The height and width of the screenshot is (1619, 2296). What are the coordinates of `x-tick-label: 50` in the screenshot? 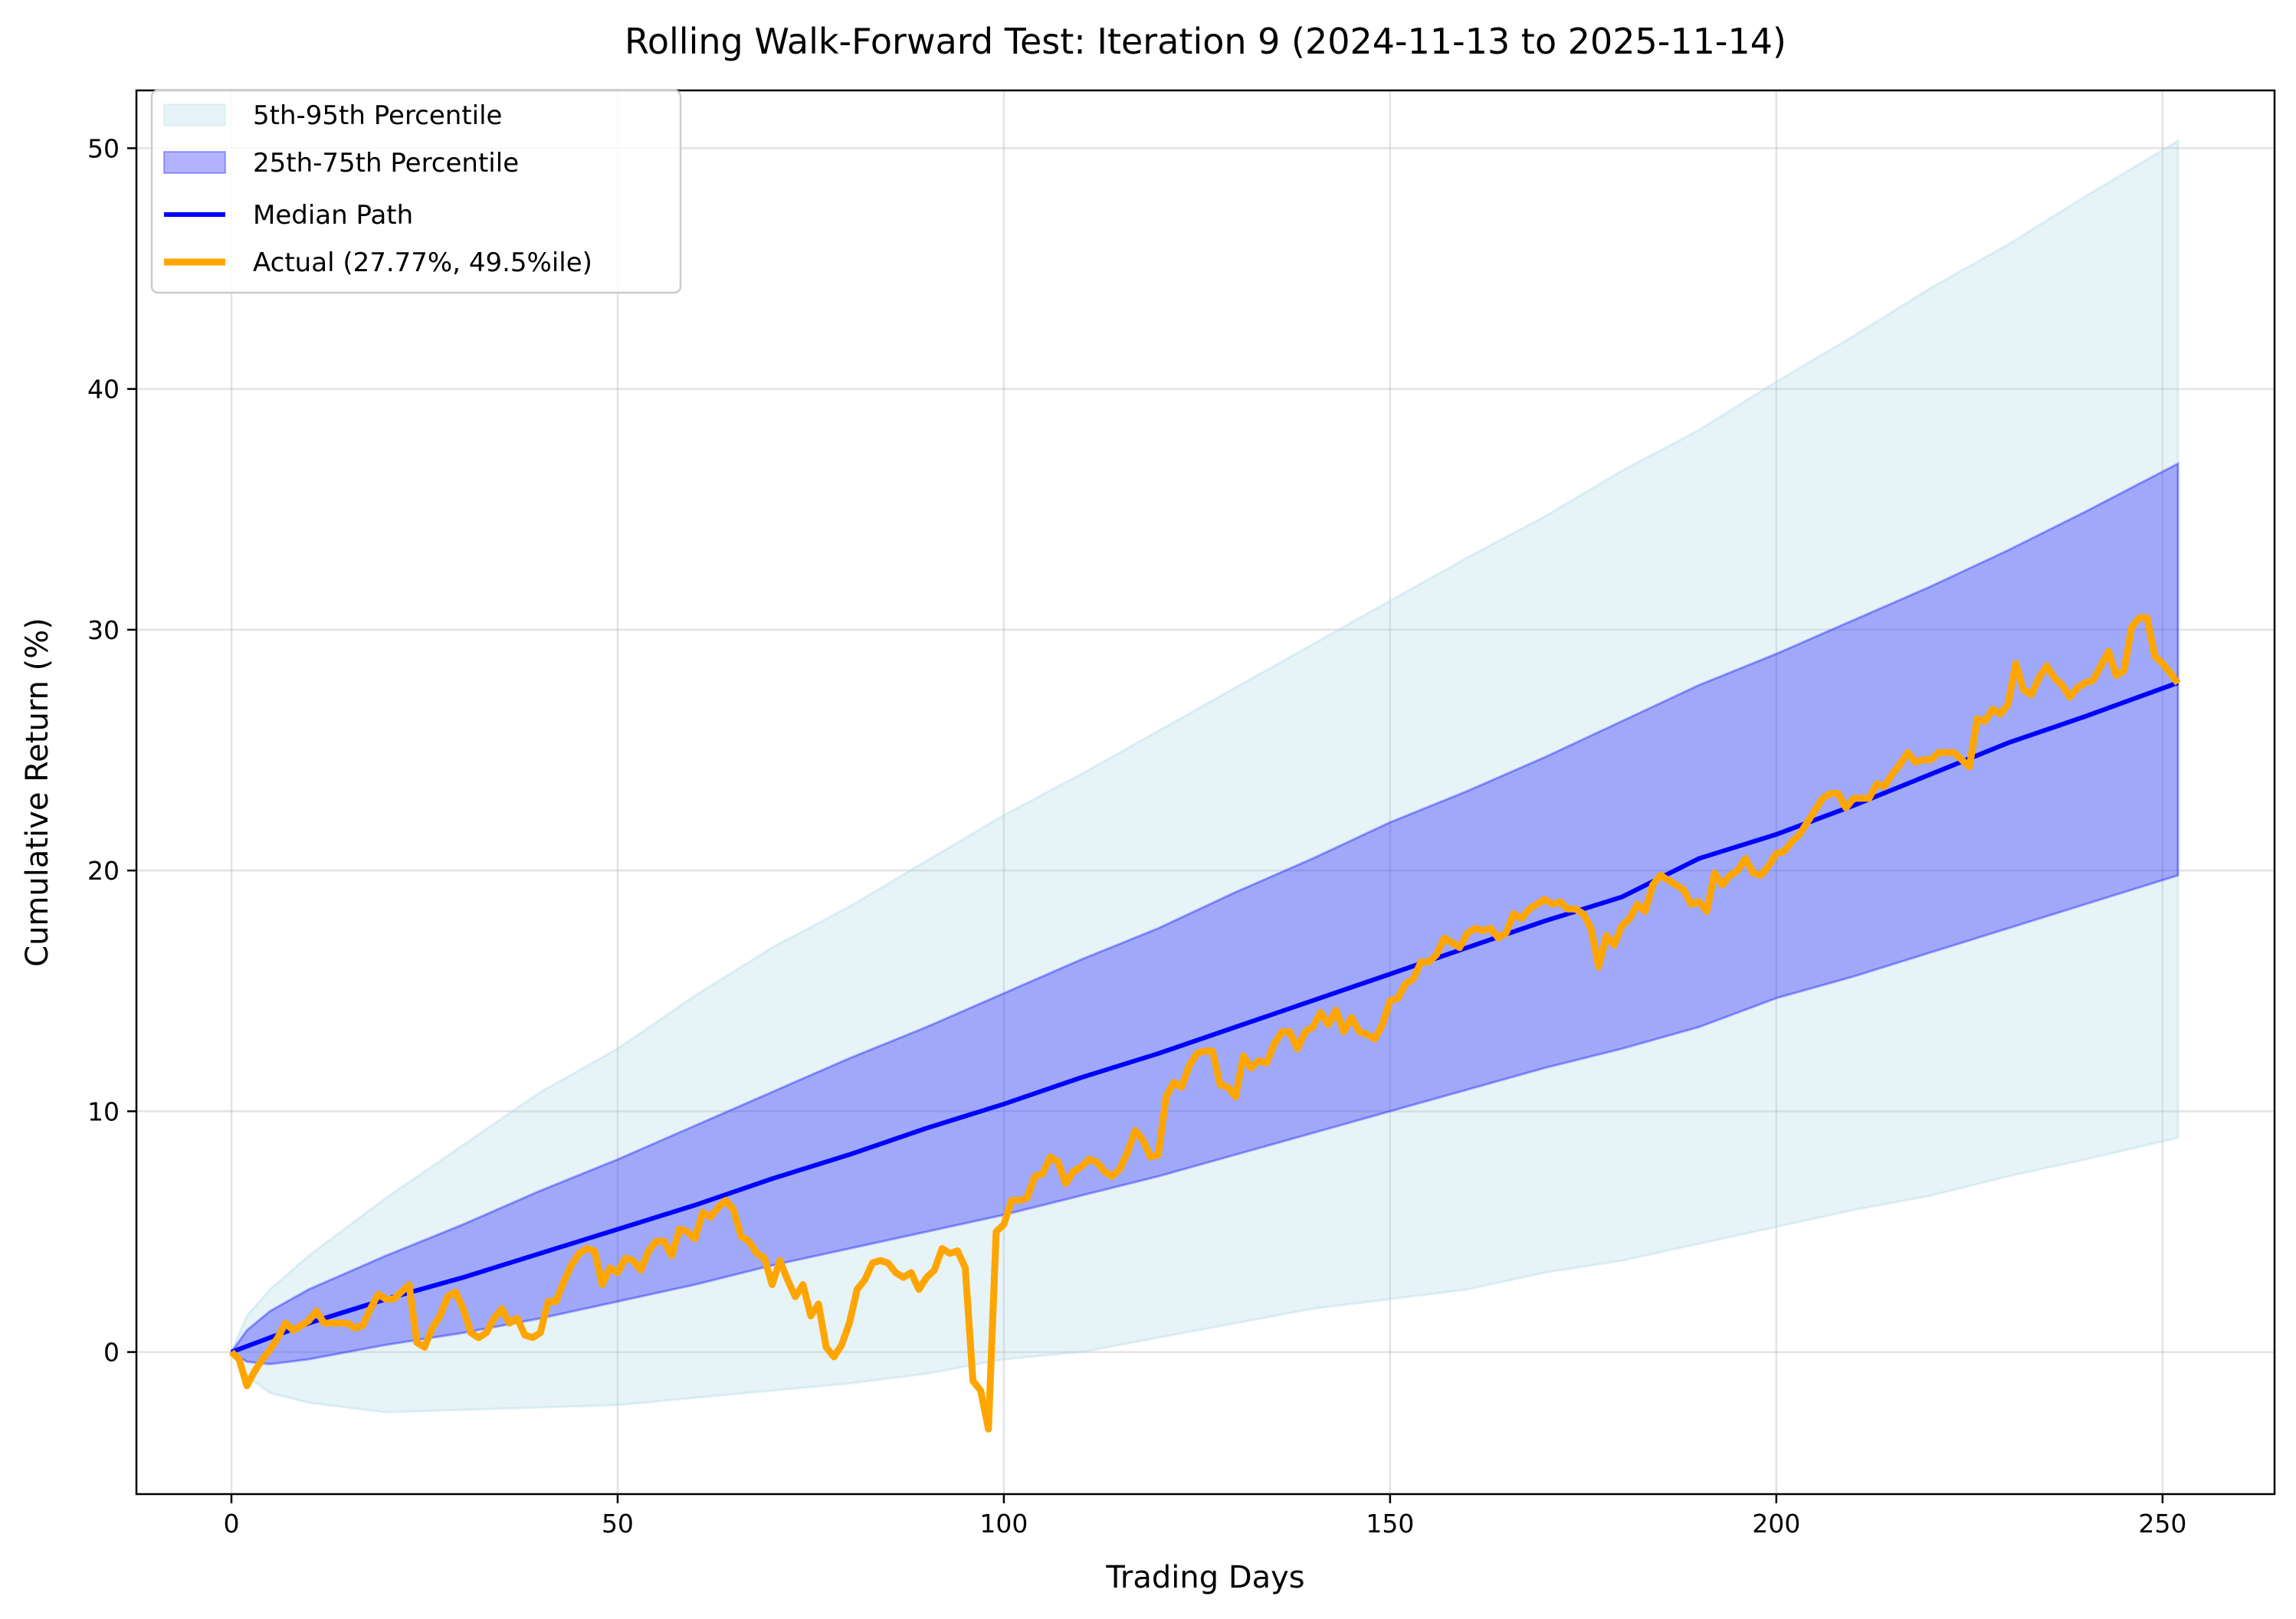 It's located at (618, 1524).